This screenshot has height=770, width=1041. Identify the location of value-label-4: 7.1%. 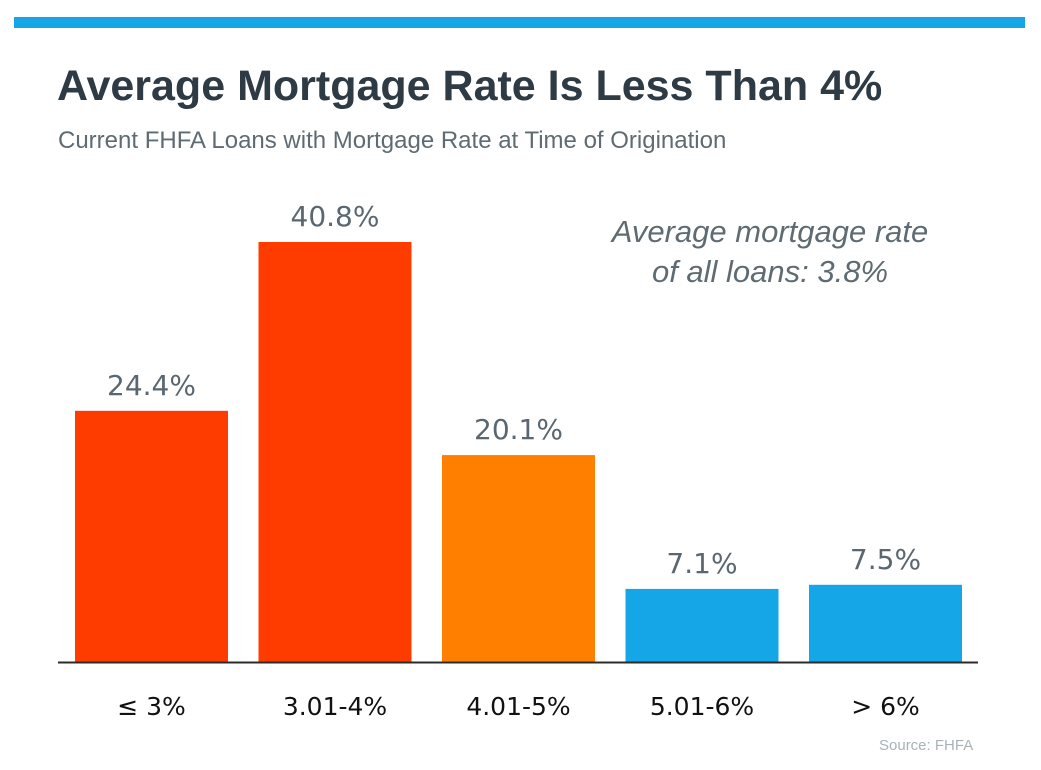
(701, 563).